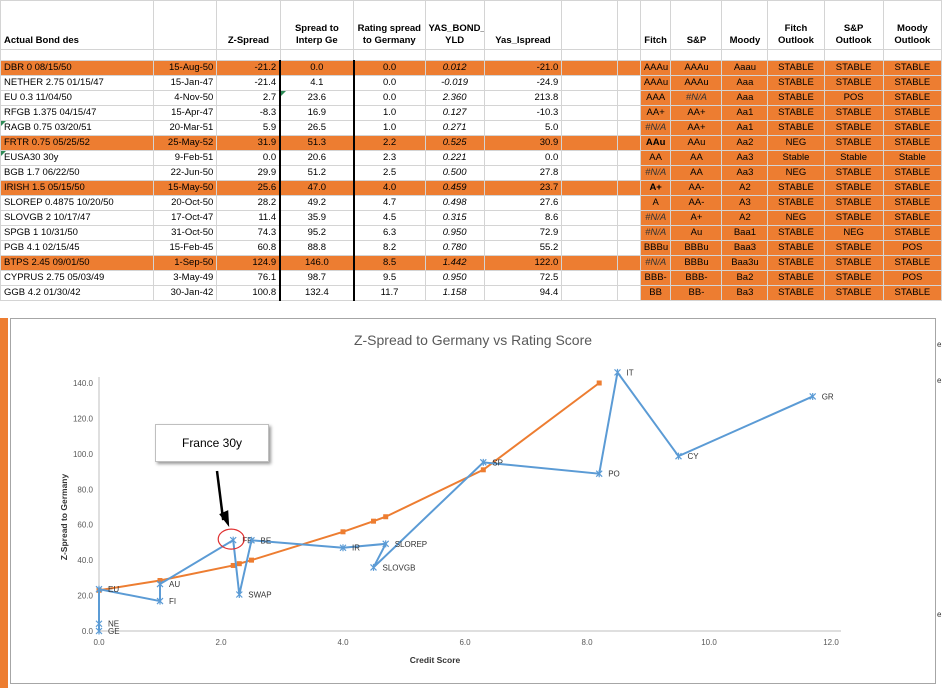 The height and width of the screenshot is (688, 942). What do you see at coordinates (77, 25) in the screenshot?
I see `column-header: Actual Bond des` at bounding box center [77, 25].